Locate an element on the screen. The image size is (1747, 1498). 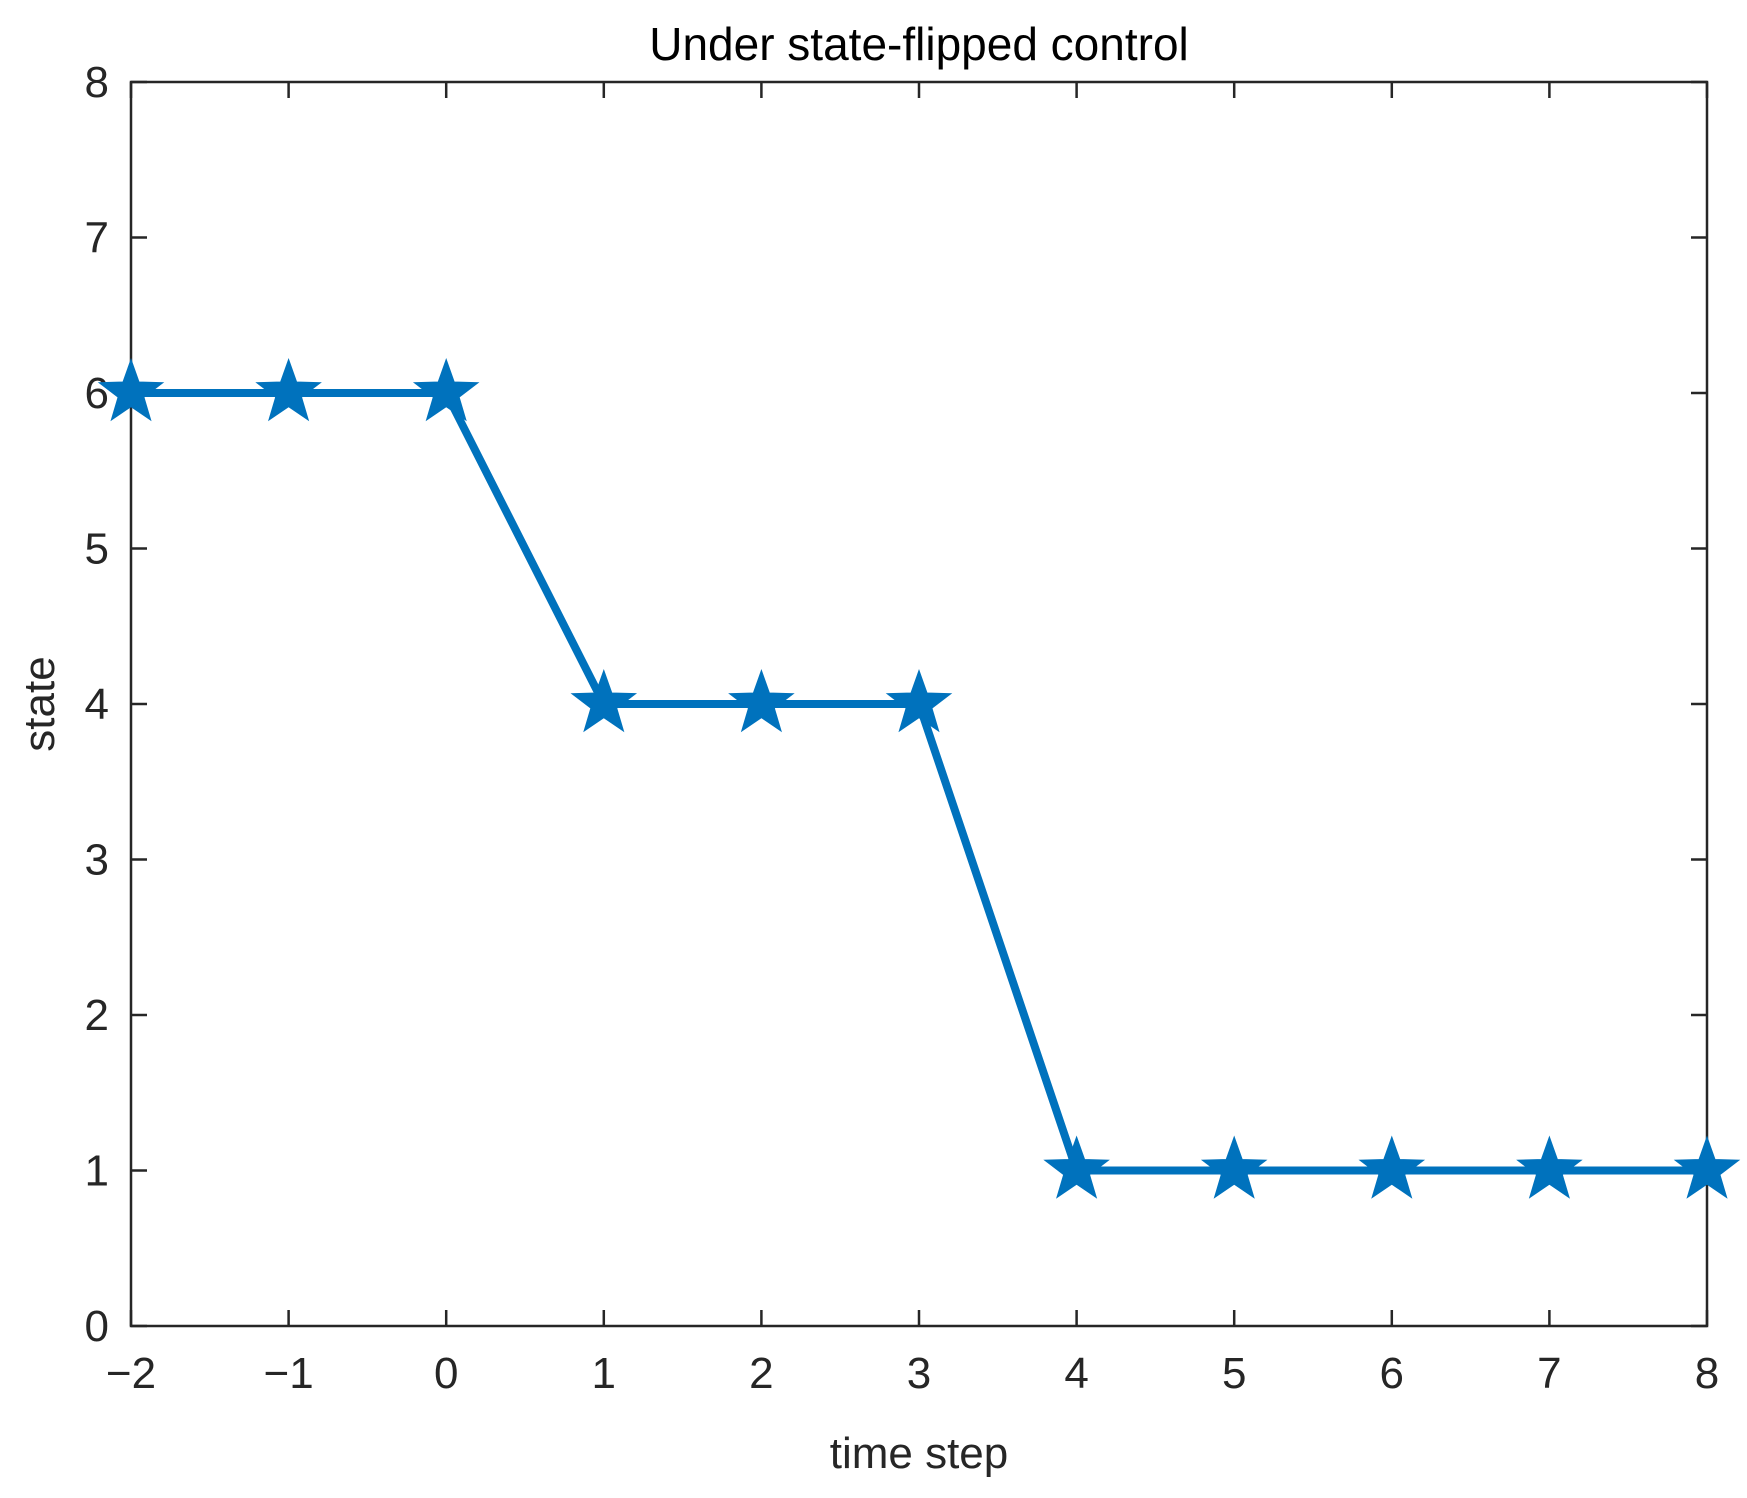
x-tick-label: 2 is located at coordinates (761, 1373).